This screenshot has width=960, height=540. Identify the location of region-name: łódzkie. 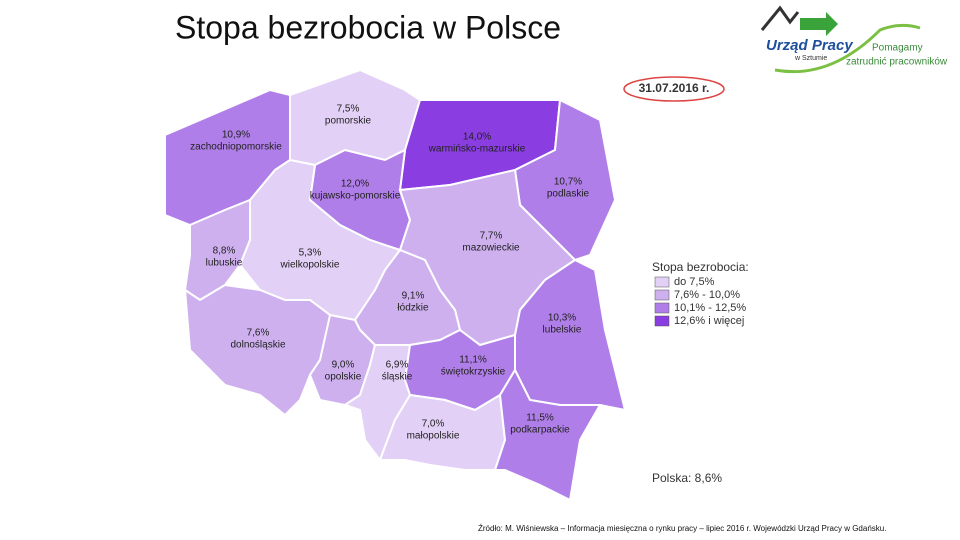
(413, 308).